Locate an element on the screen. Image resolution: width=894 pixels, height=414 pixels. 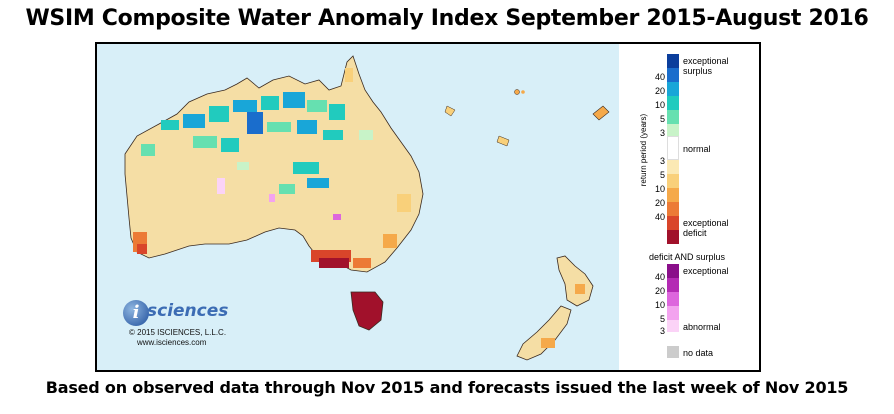
legend-both-tick: 5 is located at coordinates (662, 319).